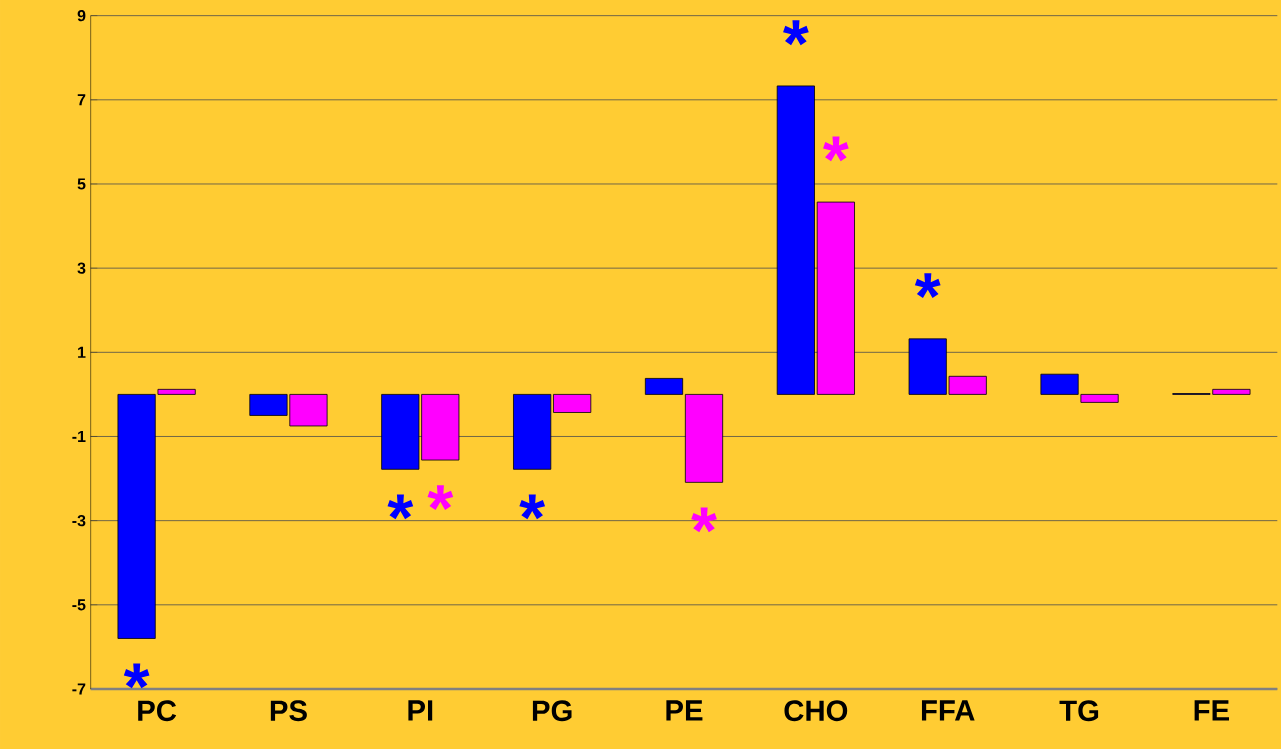  I want to click on y-tick-label: 7, so click(81, 100).